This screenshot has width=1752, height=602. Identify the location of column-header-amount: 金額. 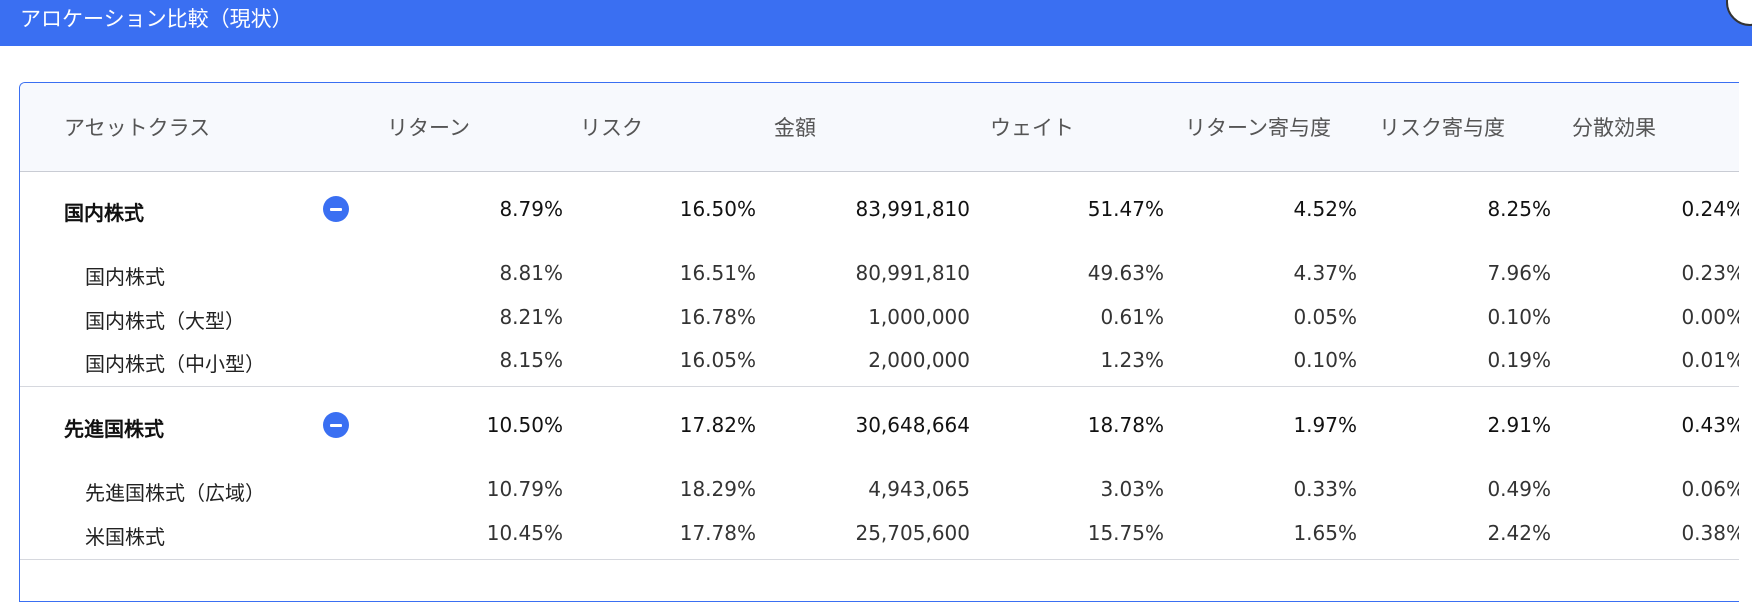
(795, 128).